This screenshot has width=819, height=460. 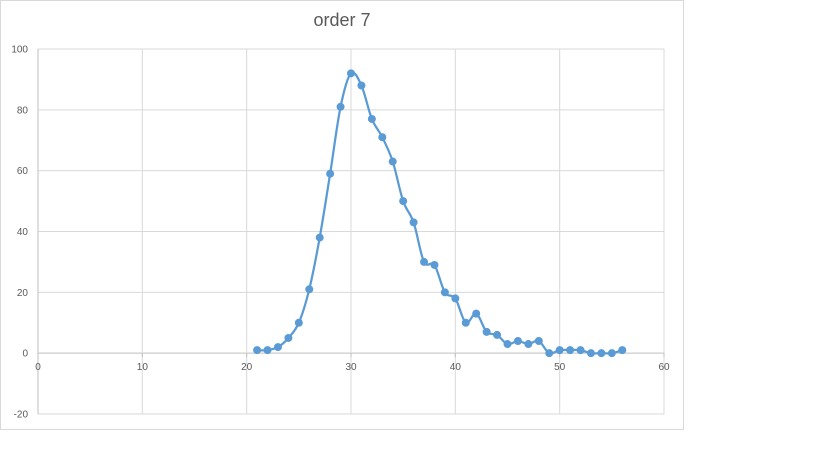 I want to click on y-tick-label: 0, so click(x=25, y=354).